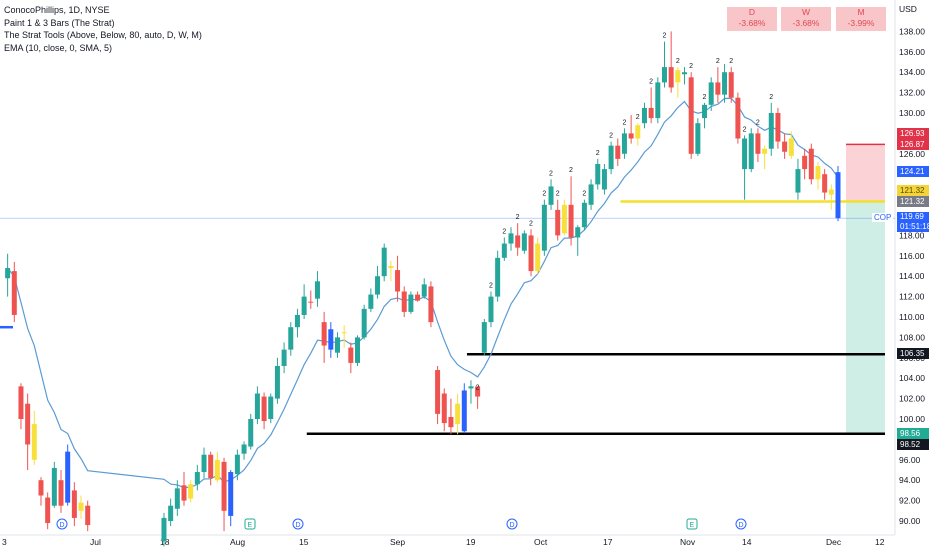 This screenshot has width=932, height=550. I want to click on price-label-stop-1: 126.93, so click(913, 133).